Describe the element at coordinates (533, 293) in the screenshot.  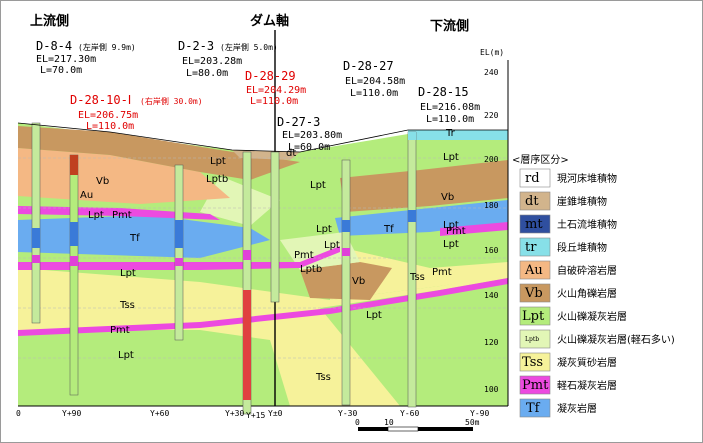
I see `svg-text: Vb` at that location.